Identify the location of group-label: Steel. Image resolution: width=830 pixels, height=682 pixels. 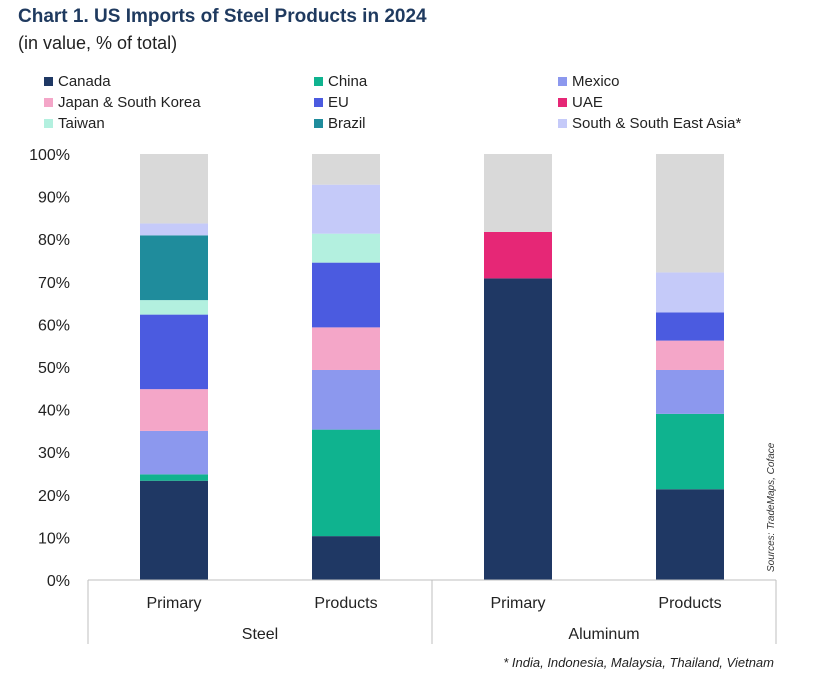
(260, 634).